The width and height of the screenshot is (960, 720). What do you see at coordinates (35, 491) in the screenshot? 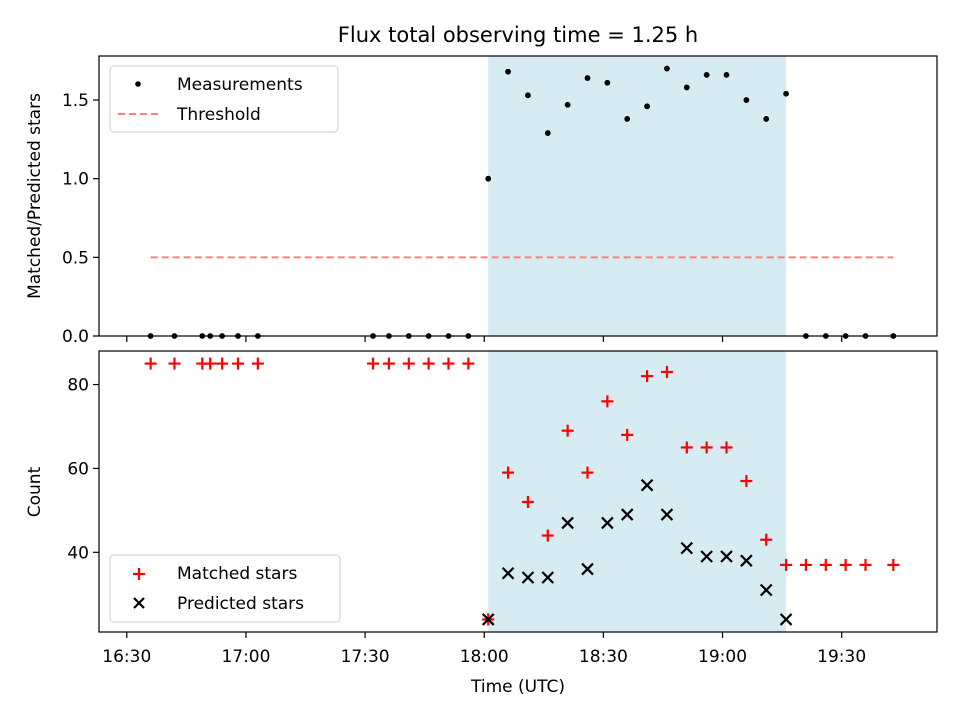
I see `bottom-y-axis-label: Count` at bounding box center [35, 491].